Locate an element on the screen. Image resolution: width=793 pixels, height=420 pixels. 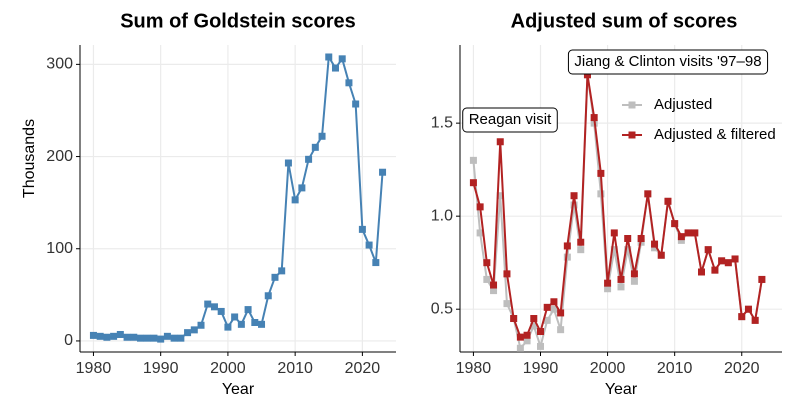
y-tick-label: 100 is located at coordinates (59, 248).